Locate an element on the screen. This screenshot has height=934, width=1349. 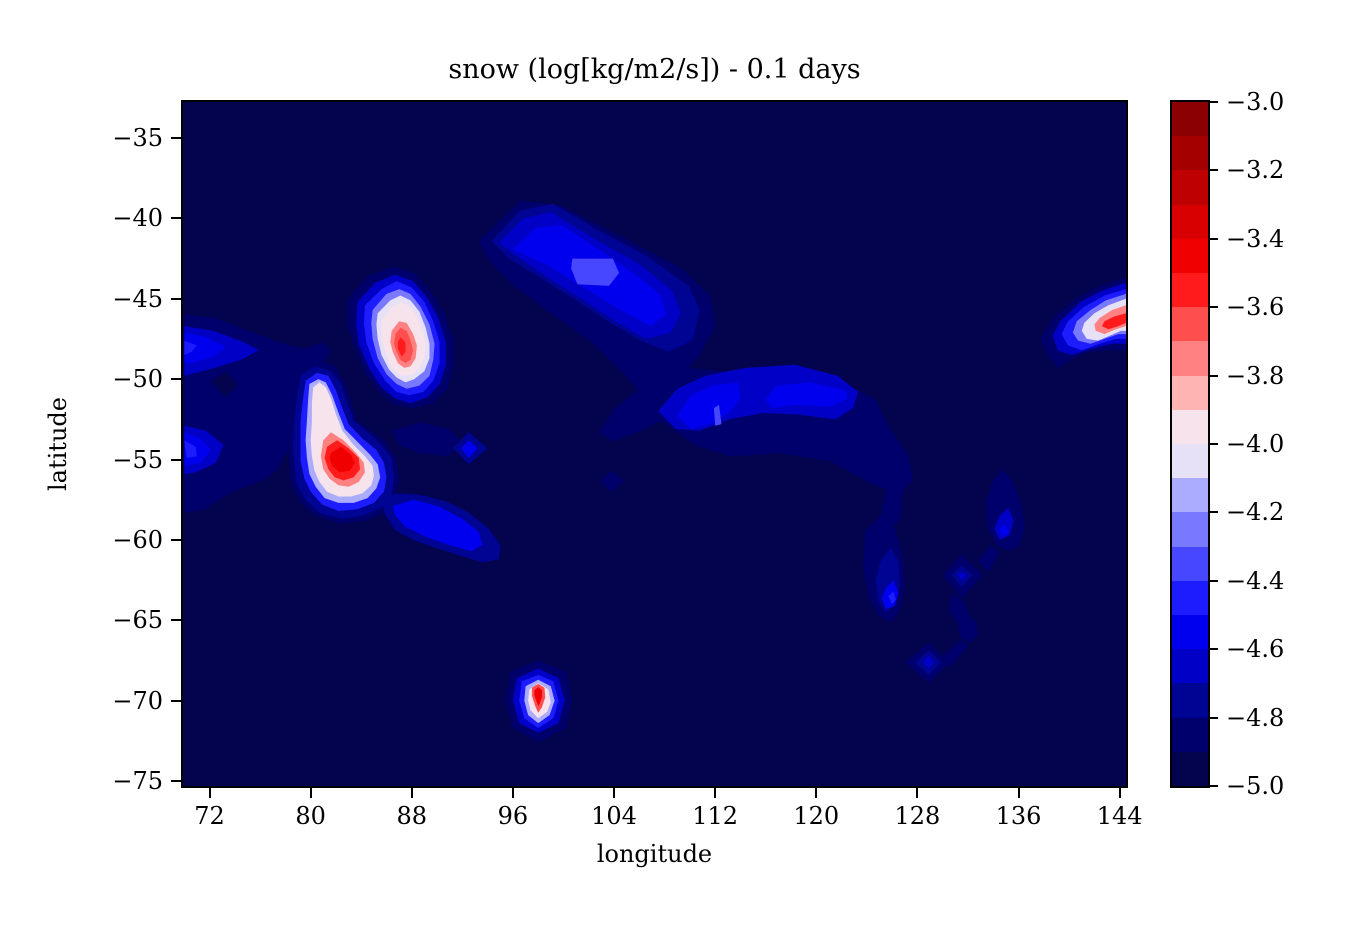
colorbar-tick-label: −3.4 is located at coordinates (1255, 238).